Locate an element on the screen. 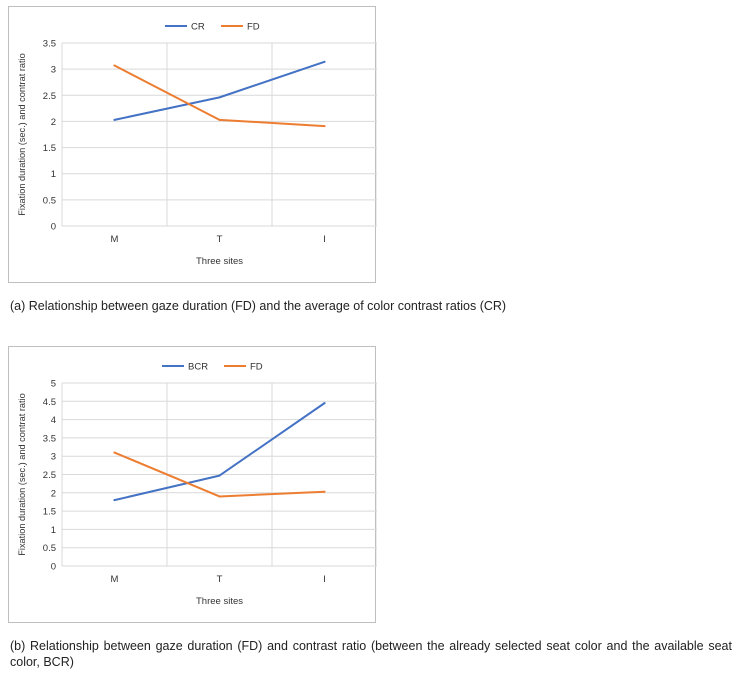 The image size is (735, 676). chart-b-xtick-label: M is located at coordinates (115, 579).